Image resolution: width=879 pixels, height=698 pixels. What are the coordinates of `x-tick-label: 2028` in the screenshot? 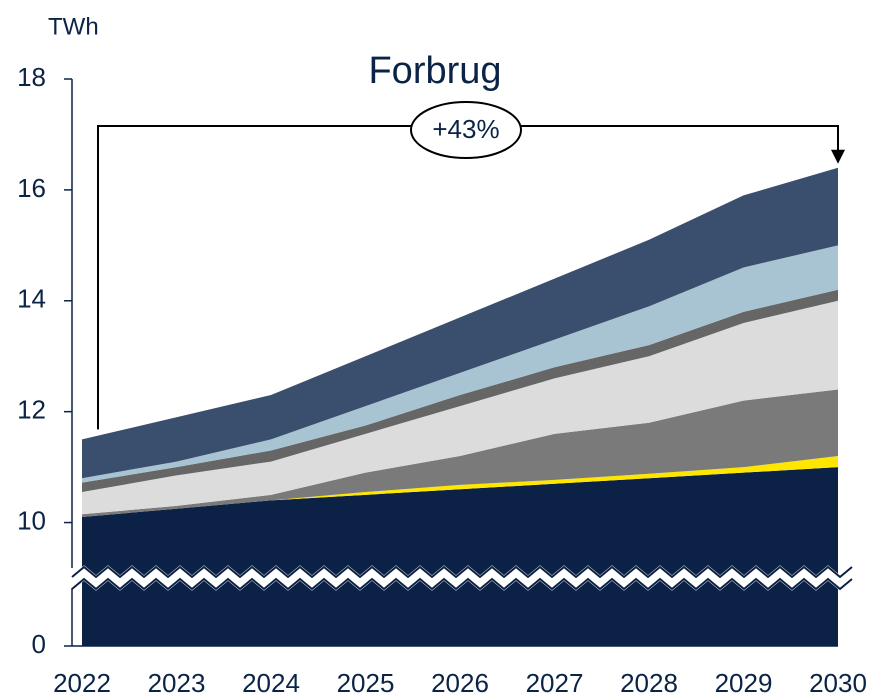 It's located at (649, 683).